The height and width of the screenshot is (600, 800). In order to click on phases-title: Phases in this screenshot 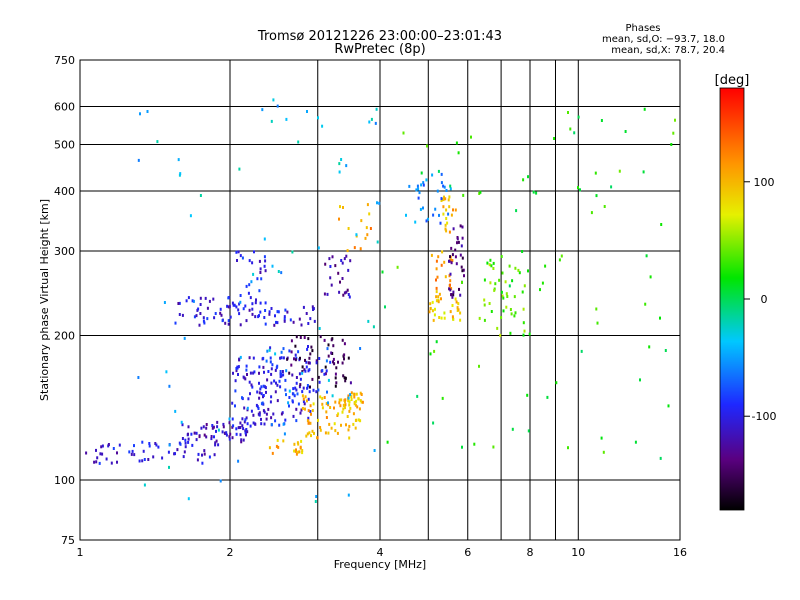, I will do `click(642, 28)`.